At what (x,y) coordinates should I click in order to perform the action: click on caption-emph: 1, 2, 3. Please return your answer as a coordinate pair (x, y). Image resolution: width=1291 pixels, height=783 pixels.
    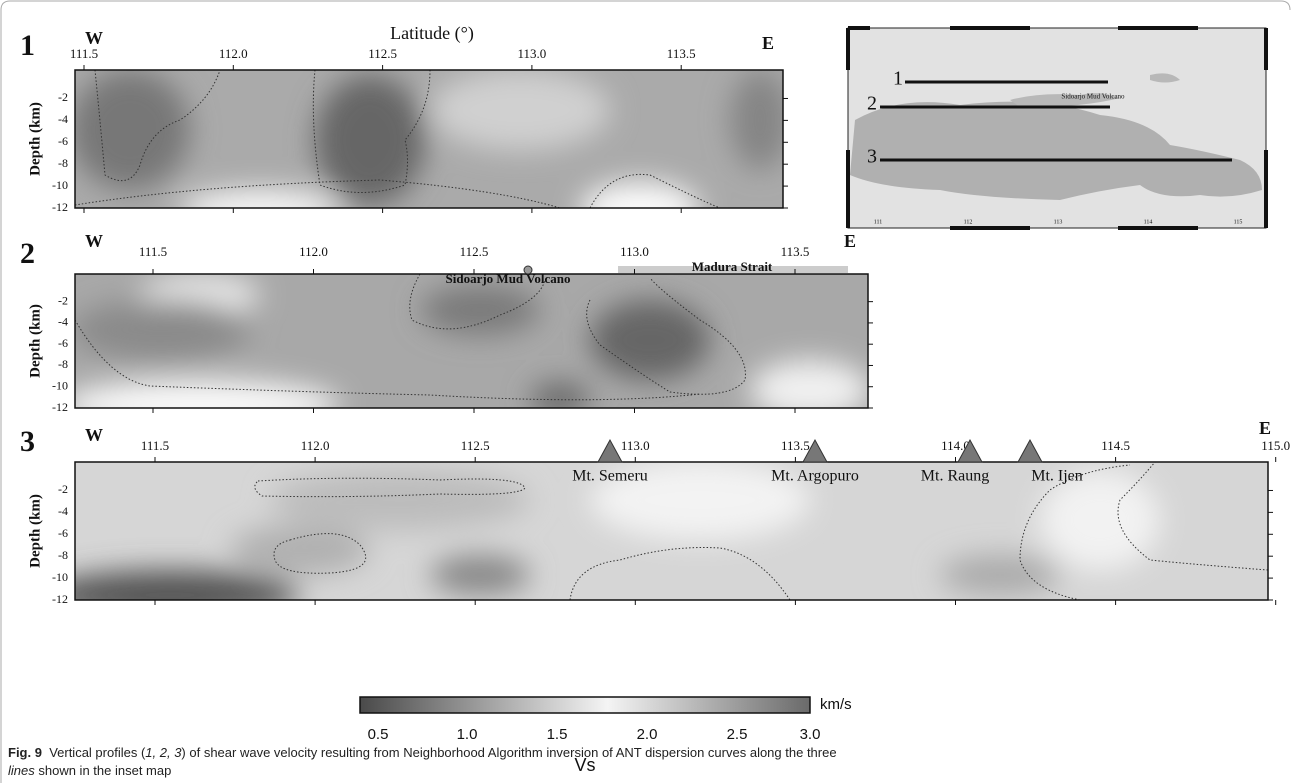
    Looking at the image, I should click on (163, 752).